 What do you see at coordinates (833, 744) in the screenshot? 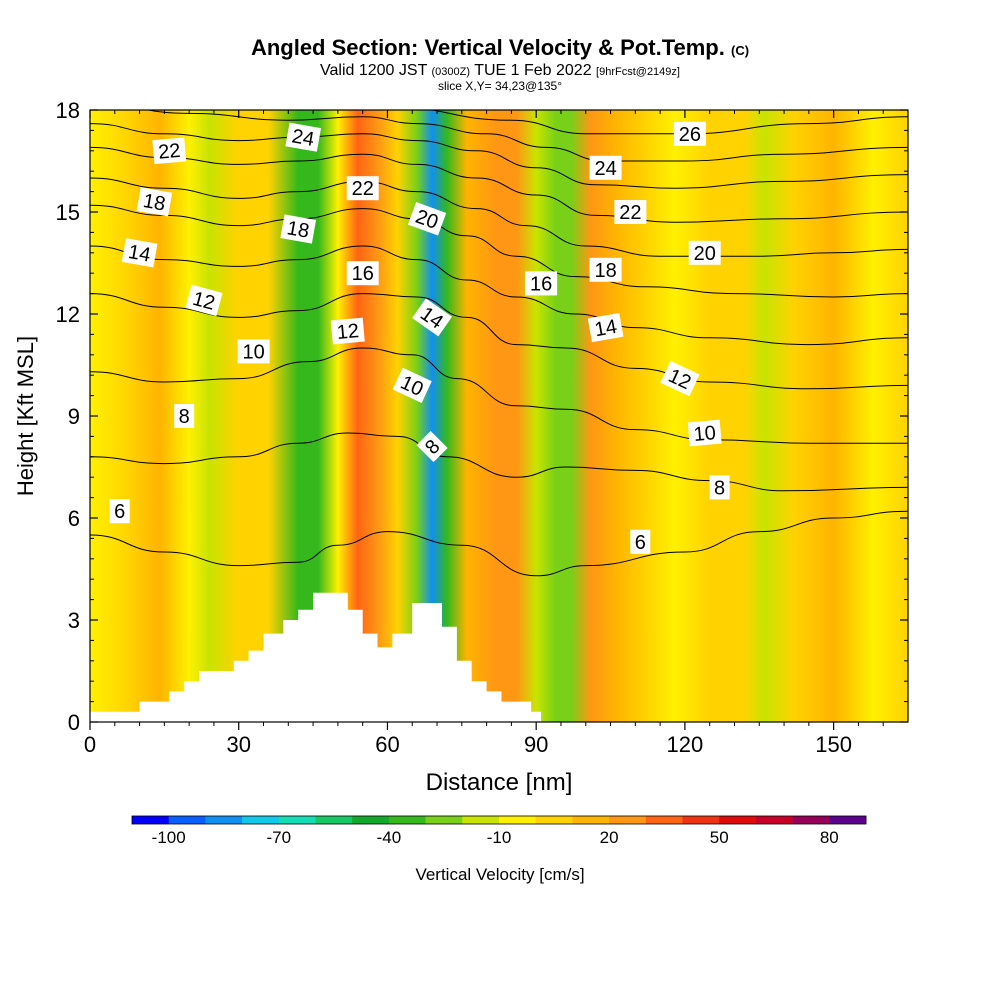
I see `x-tick-label: 150` at bounding box center [833, 744].